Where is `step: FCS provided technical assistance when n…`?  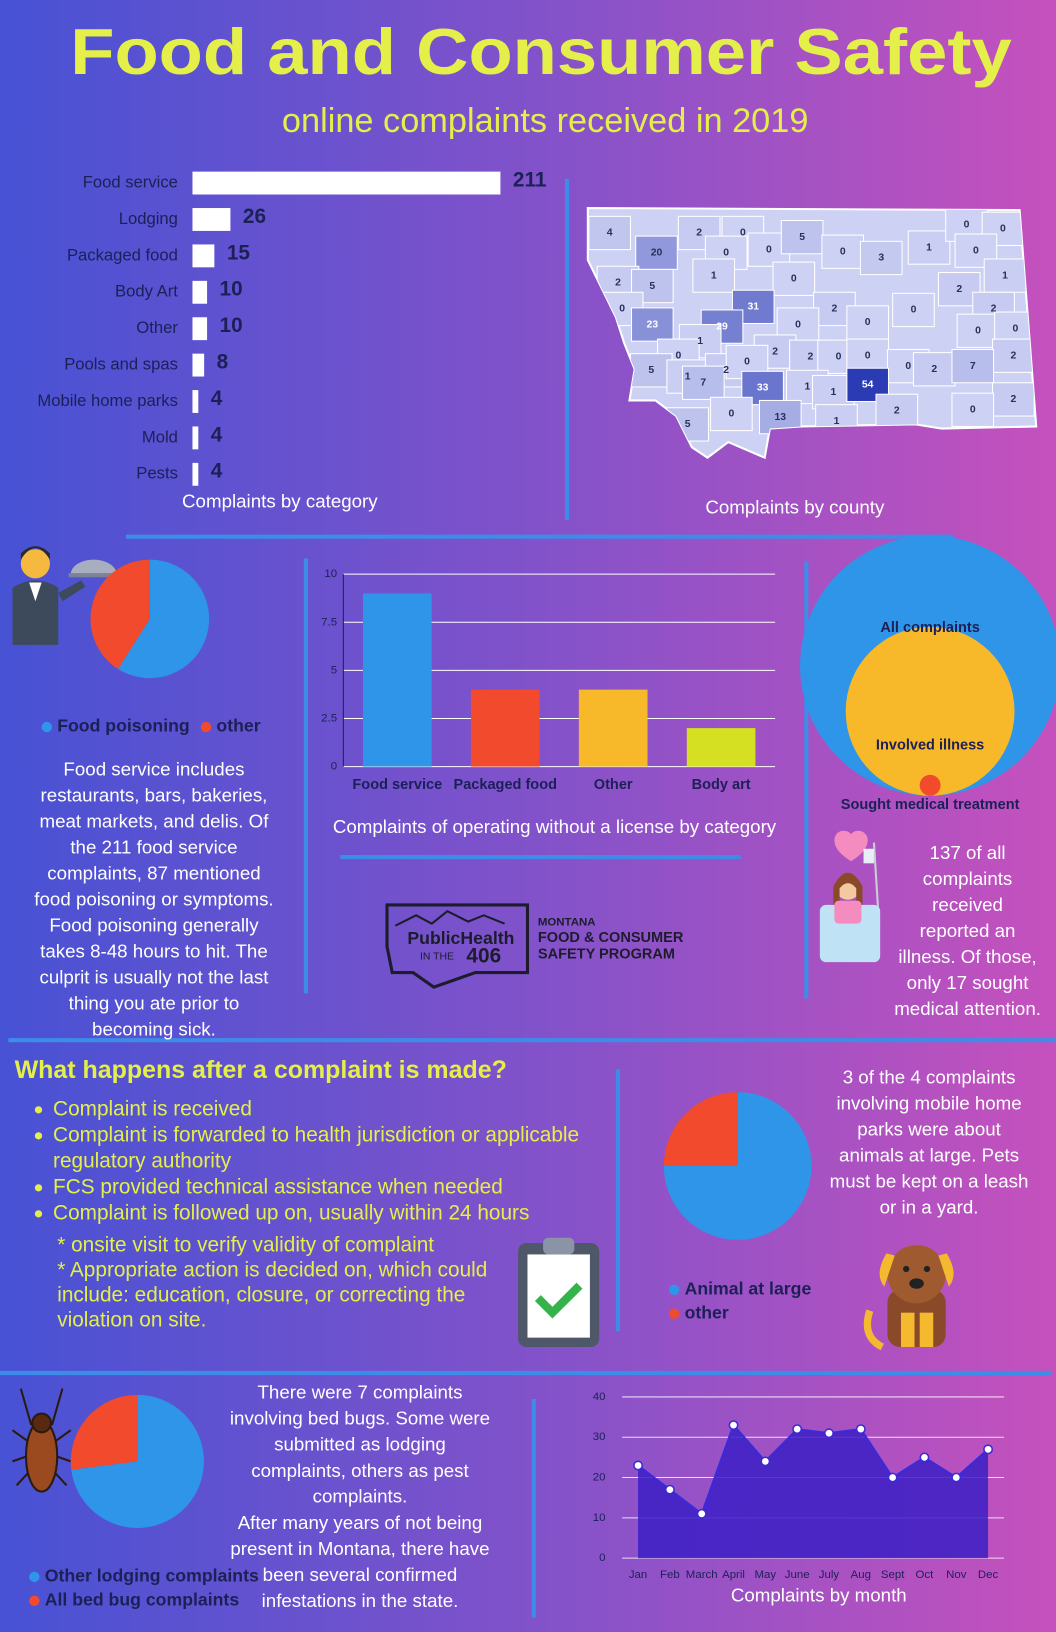
step: FCS provided technical assistance when n… is located at coordinates (278, 1186).